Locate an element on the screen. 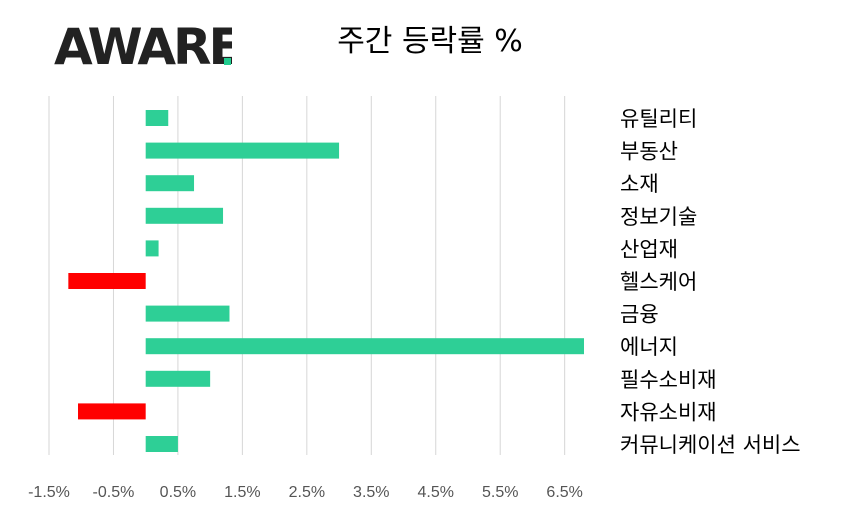  svg-text: AWARE is located at coordinates (143, 44).